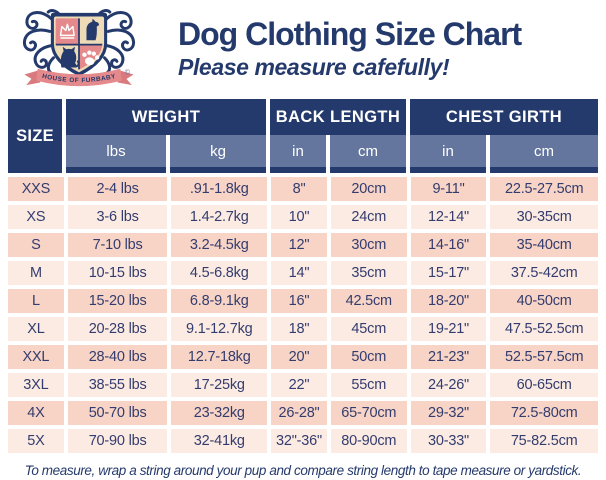 Image resolution: width=606 pixels, height=480 pixels. I want to click on size-cell: 5X, so click(36, 441).